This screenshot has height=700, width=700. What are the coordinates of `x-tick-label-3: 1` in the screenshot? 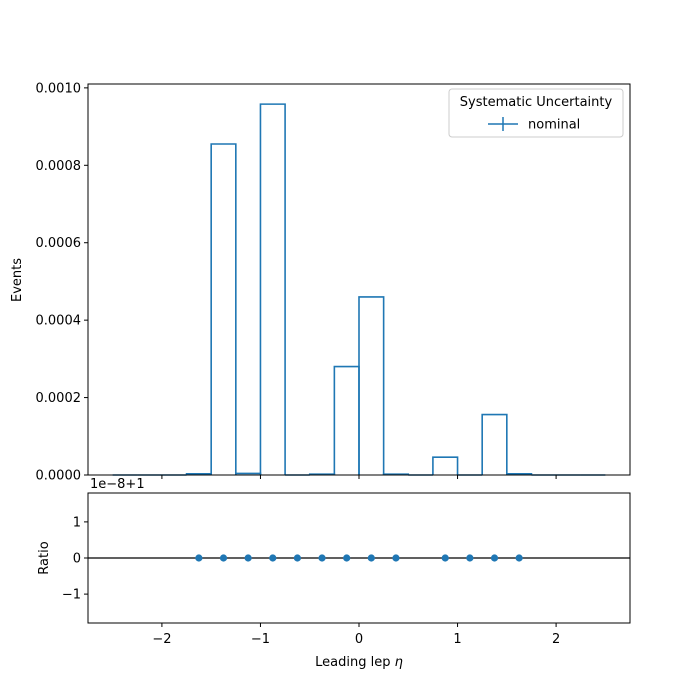 It's located at (457, 639).